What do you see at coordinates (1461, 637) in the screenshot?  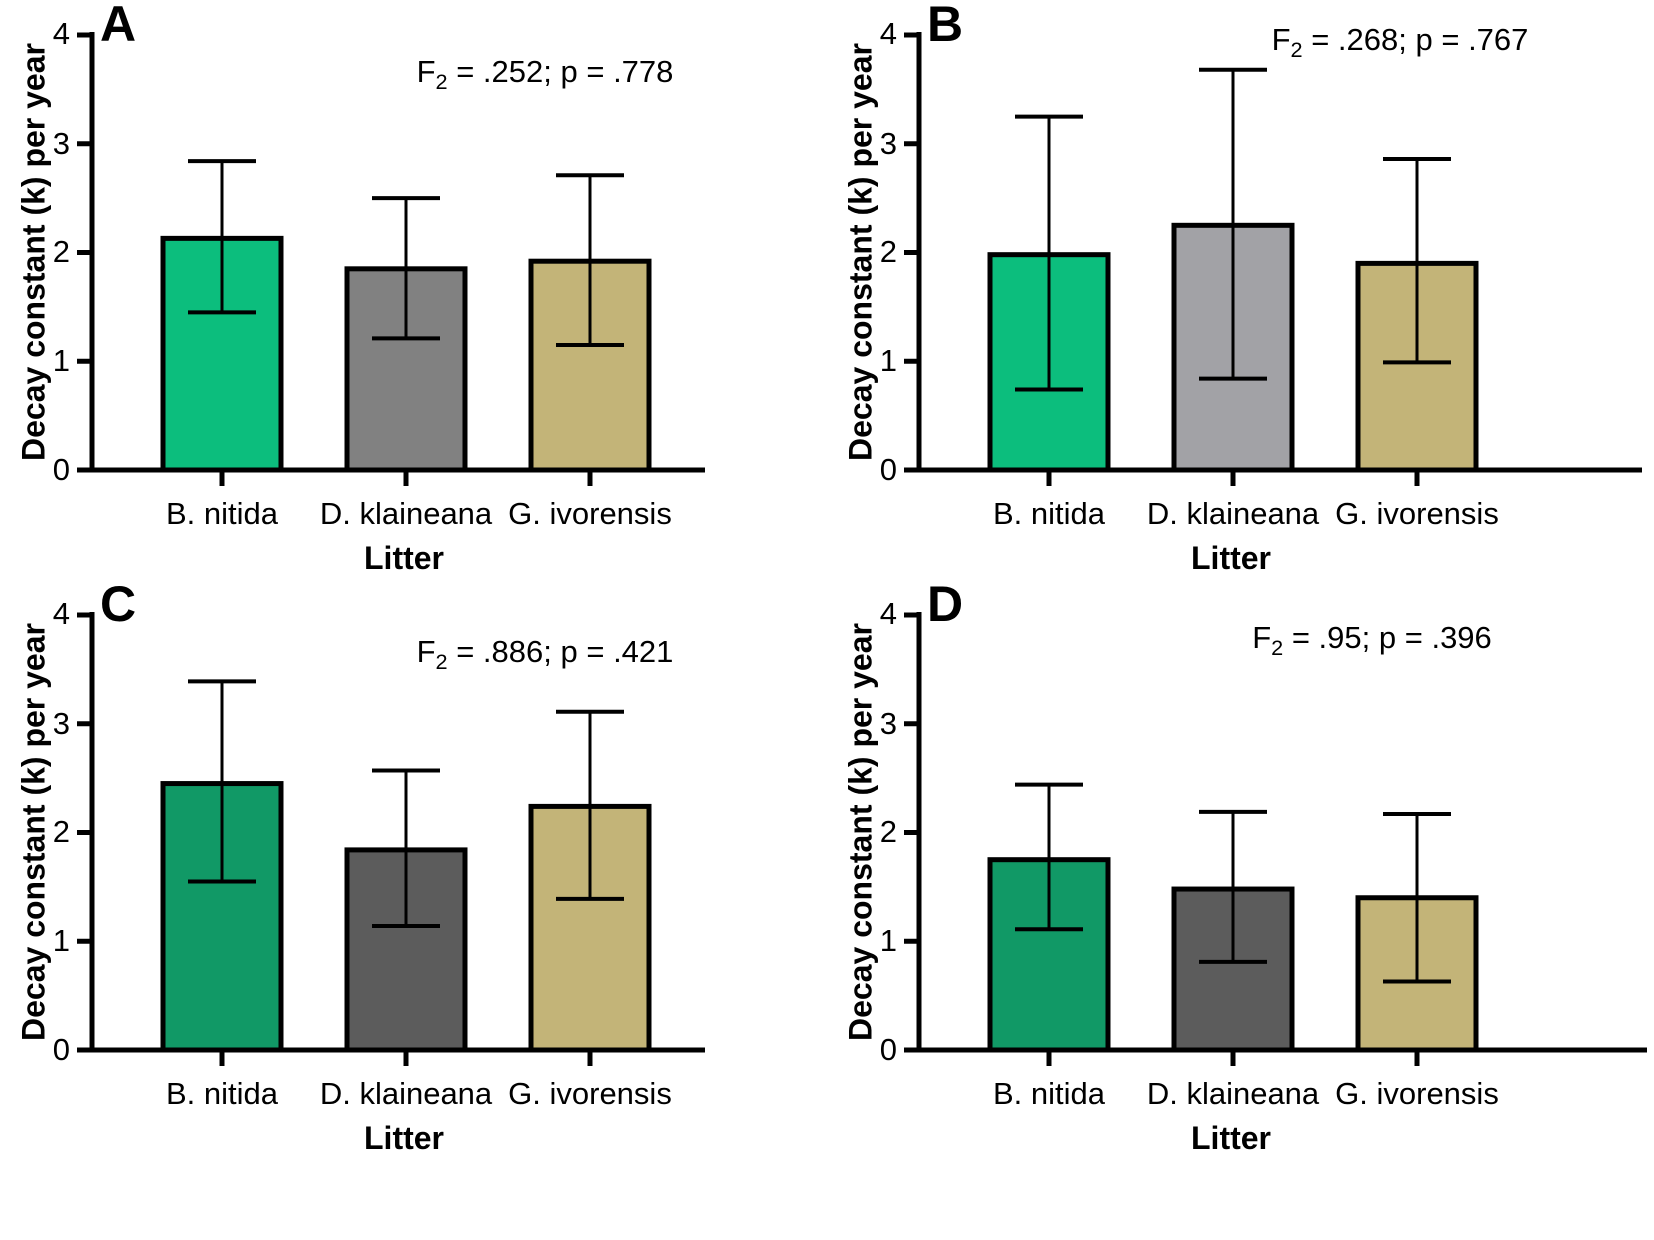 I see `p-value: .396` at bounding box center [1461, 637].